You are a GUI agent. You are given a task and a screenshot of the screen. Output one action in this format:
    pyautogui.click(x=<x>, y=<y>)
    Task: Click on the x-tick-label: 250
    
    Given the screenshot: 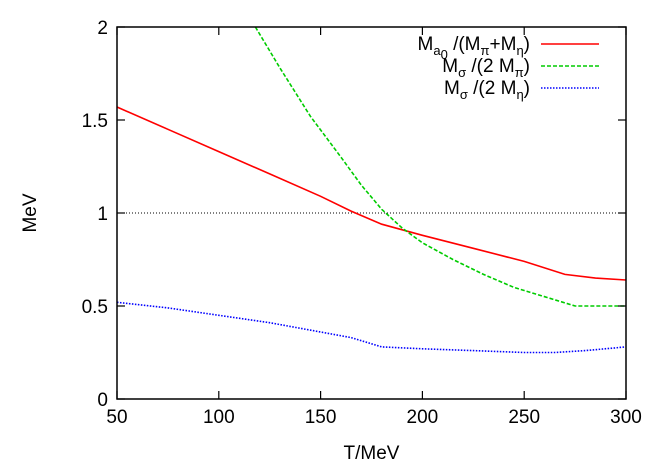 What is the action you would take?
    pyautogui.click(x=524, y=417)
    